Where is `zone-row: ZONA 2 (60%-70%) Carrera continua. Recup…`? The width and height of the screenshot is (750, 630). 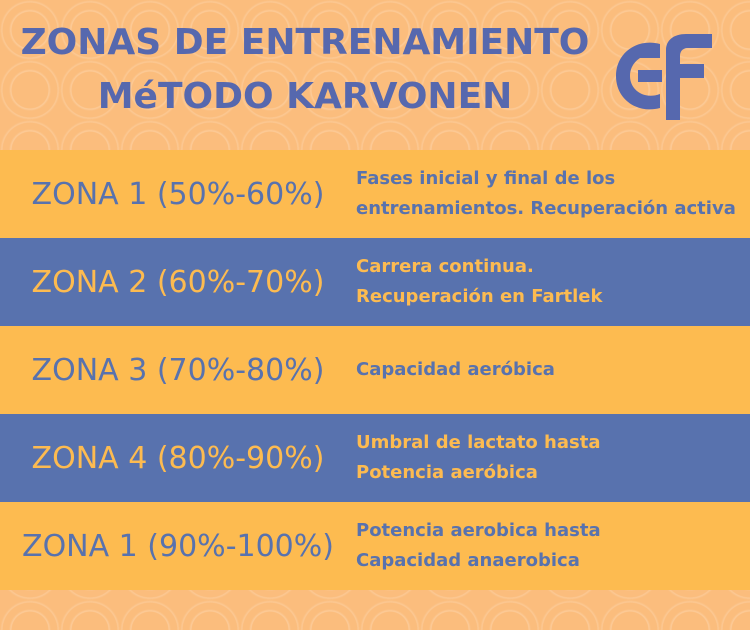
zone-row: ZONA 2 (60%-70%) Carrera continua. Recup… is located at coordinates (375, 282).